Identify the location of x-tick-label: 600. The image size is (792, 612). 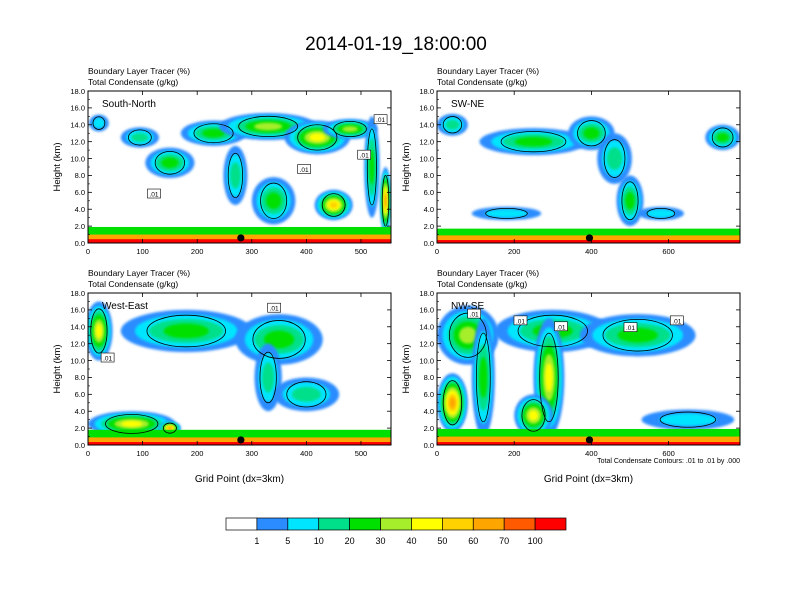
(668, 251).